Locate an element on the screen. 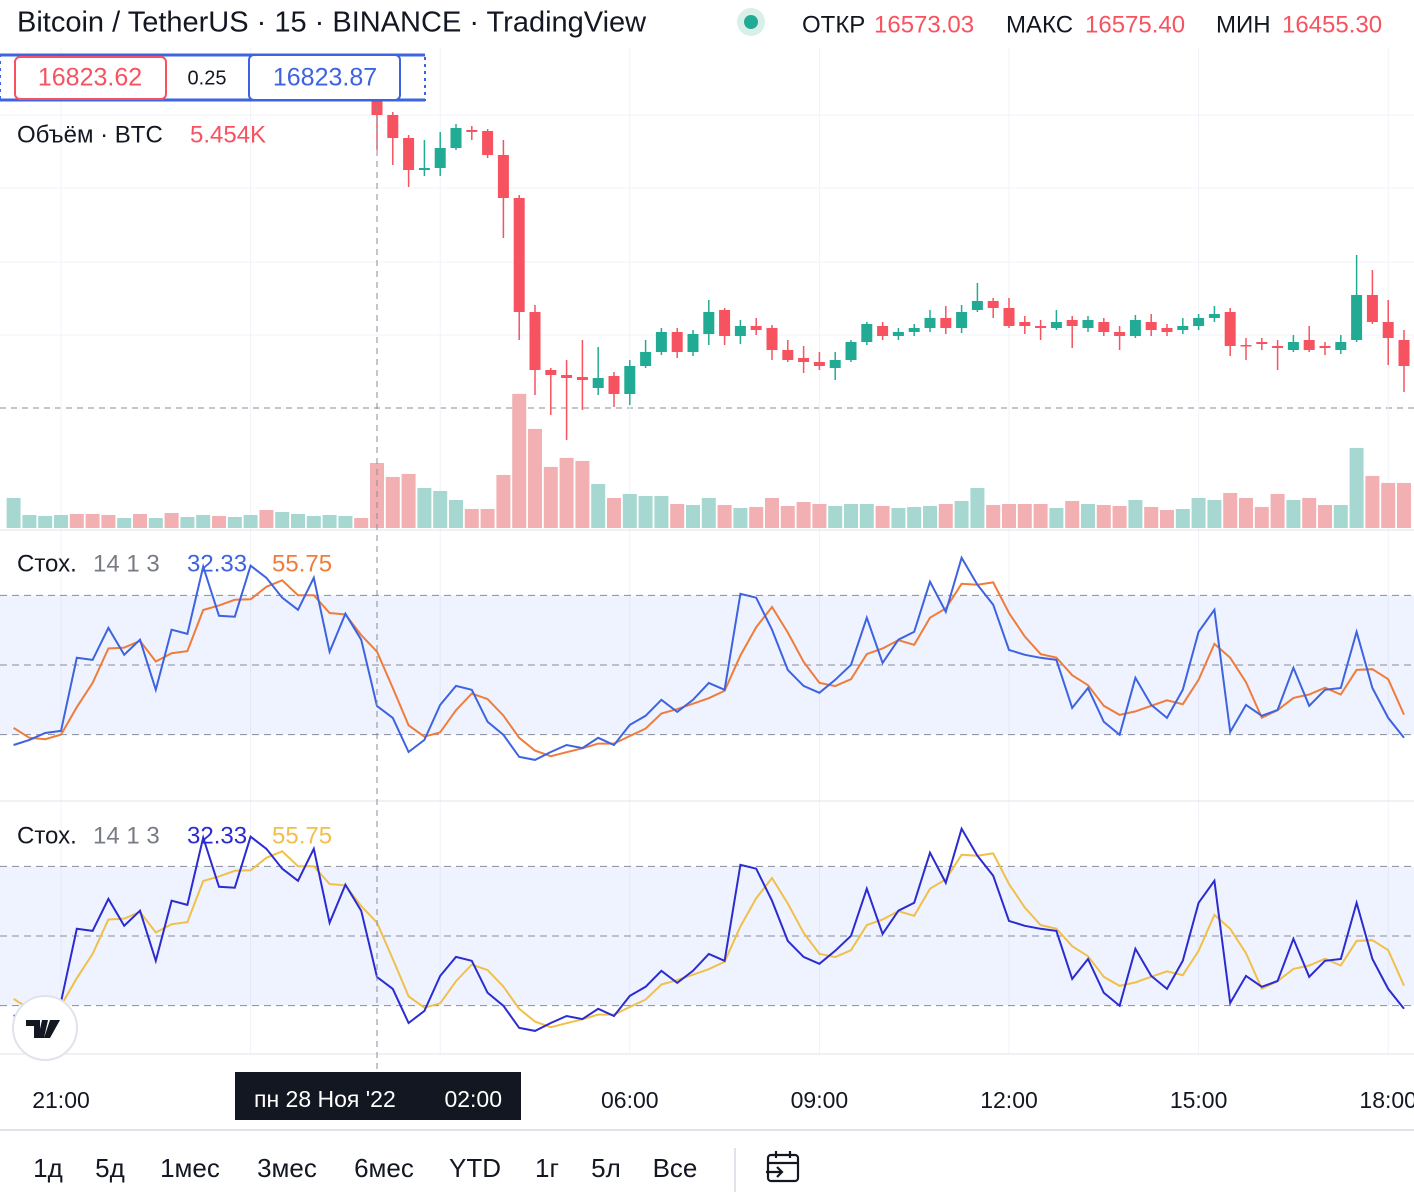 The image size is (1414, 1200). tooltip-date: пн 28 Ноя '22 is located at coordinates (325, 1099).